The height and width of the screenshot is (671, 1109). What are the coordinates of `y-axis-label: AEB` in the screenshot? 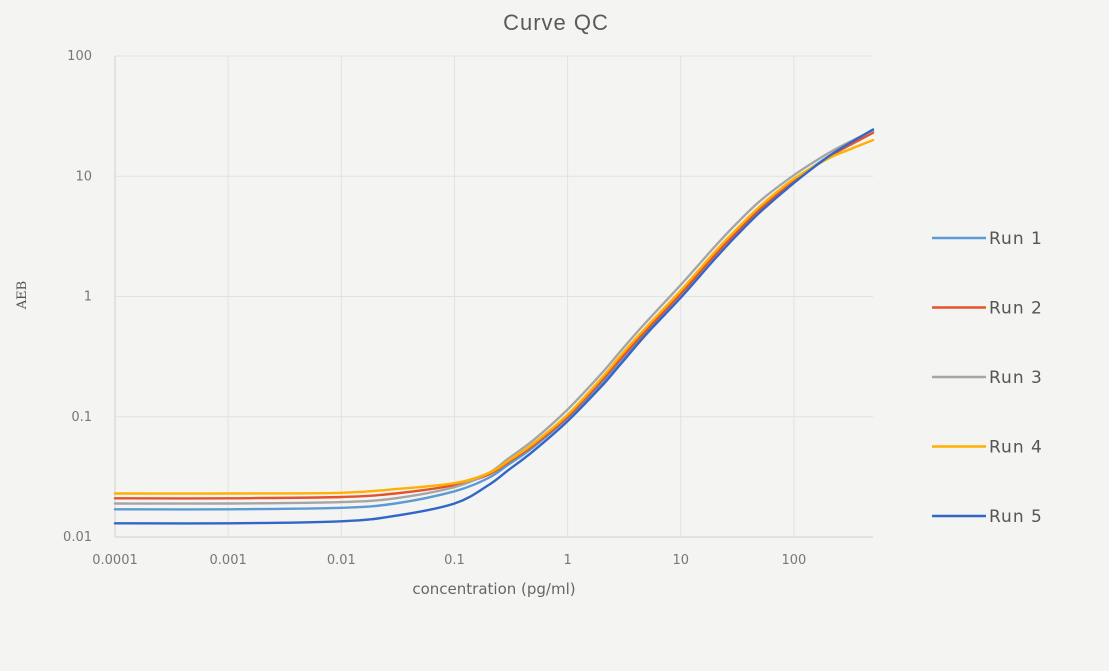 It's located at (22, 295).